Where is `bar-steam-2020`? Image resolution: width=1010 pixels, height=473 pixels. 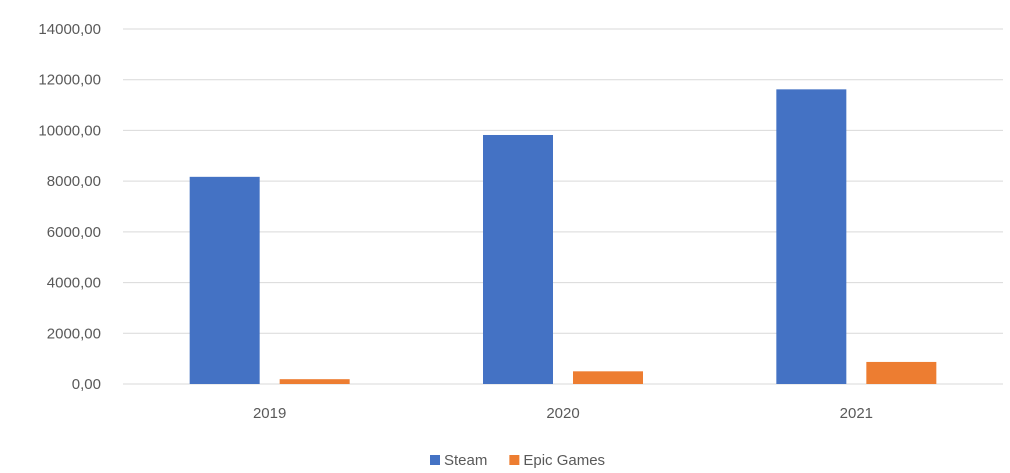
bar-steam-2020 is located at coordinates (518, 259).